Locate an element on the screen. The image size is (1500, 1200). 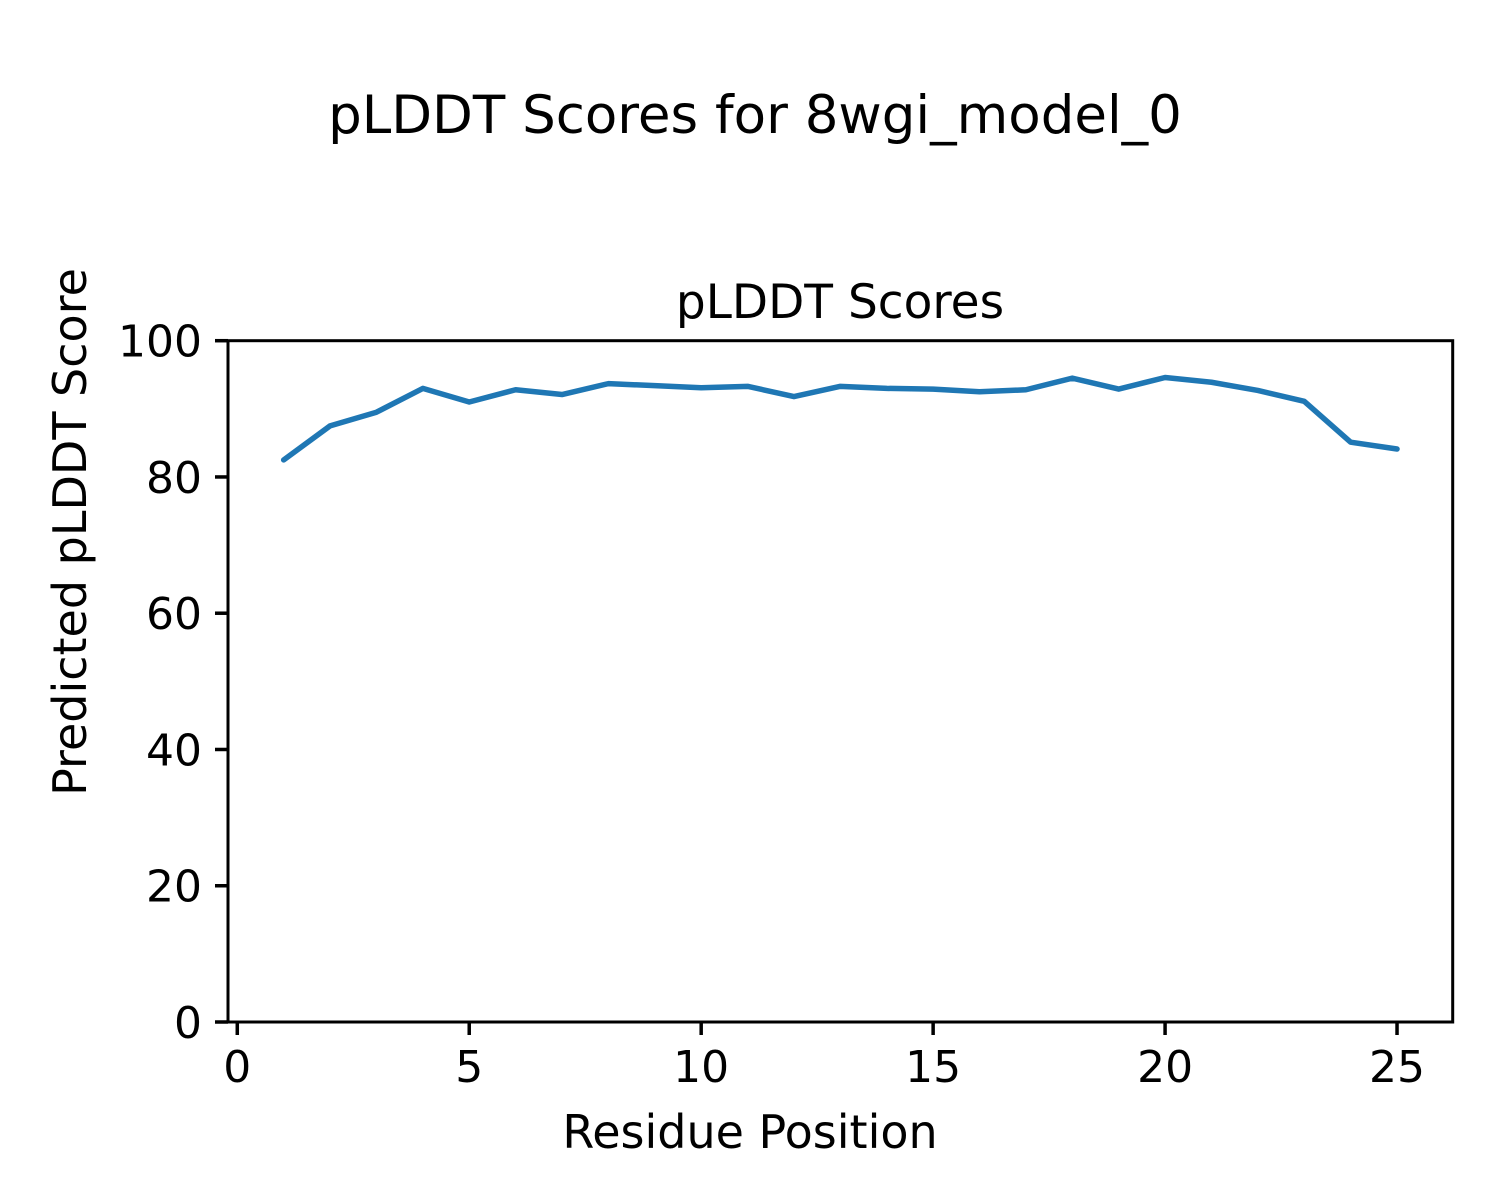
plddt-series-line is located at coordinates (840, 418).